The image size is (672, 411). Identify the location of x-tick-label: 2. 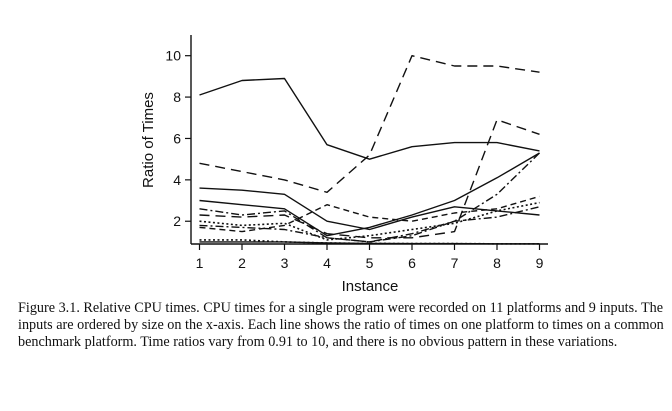
(242, 263).